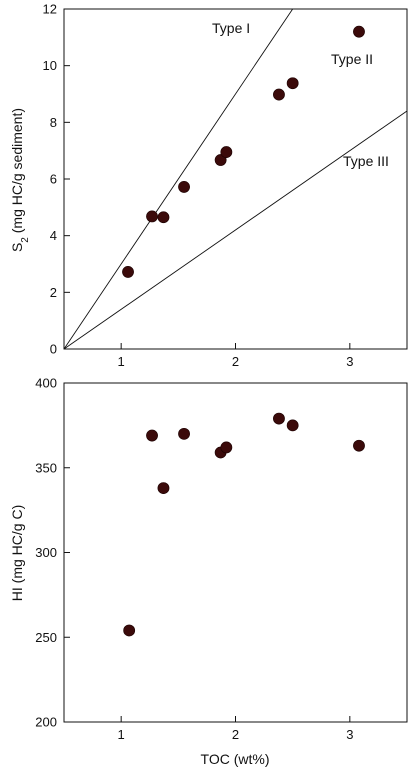 The image size is (408, 775). I want to click on hi-x-tick-label: 1, so click(121, 734).